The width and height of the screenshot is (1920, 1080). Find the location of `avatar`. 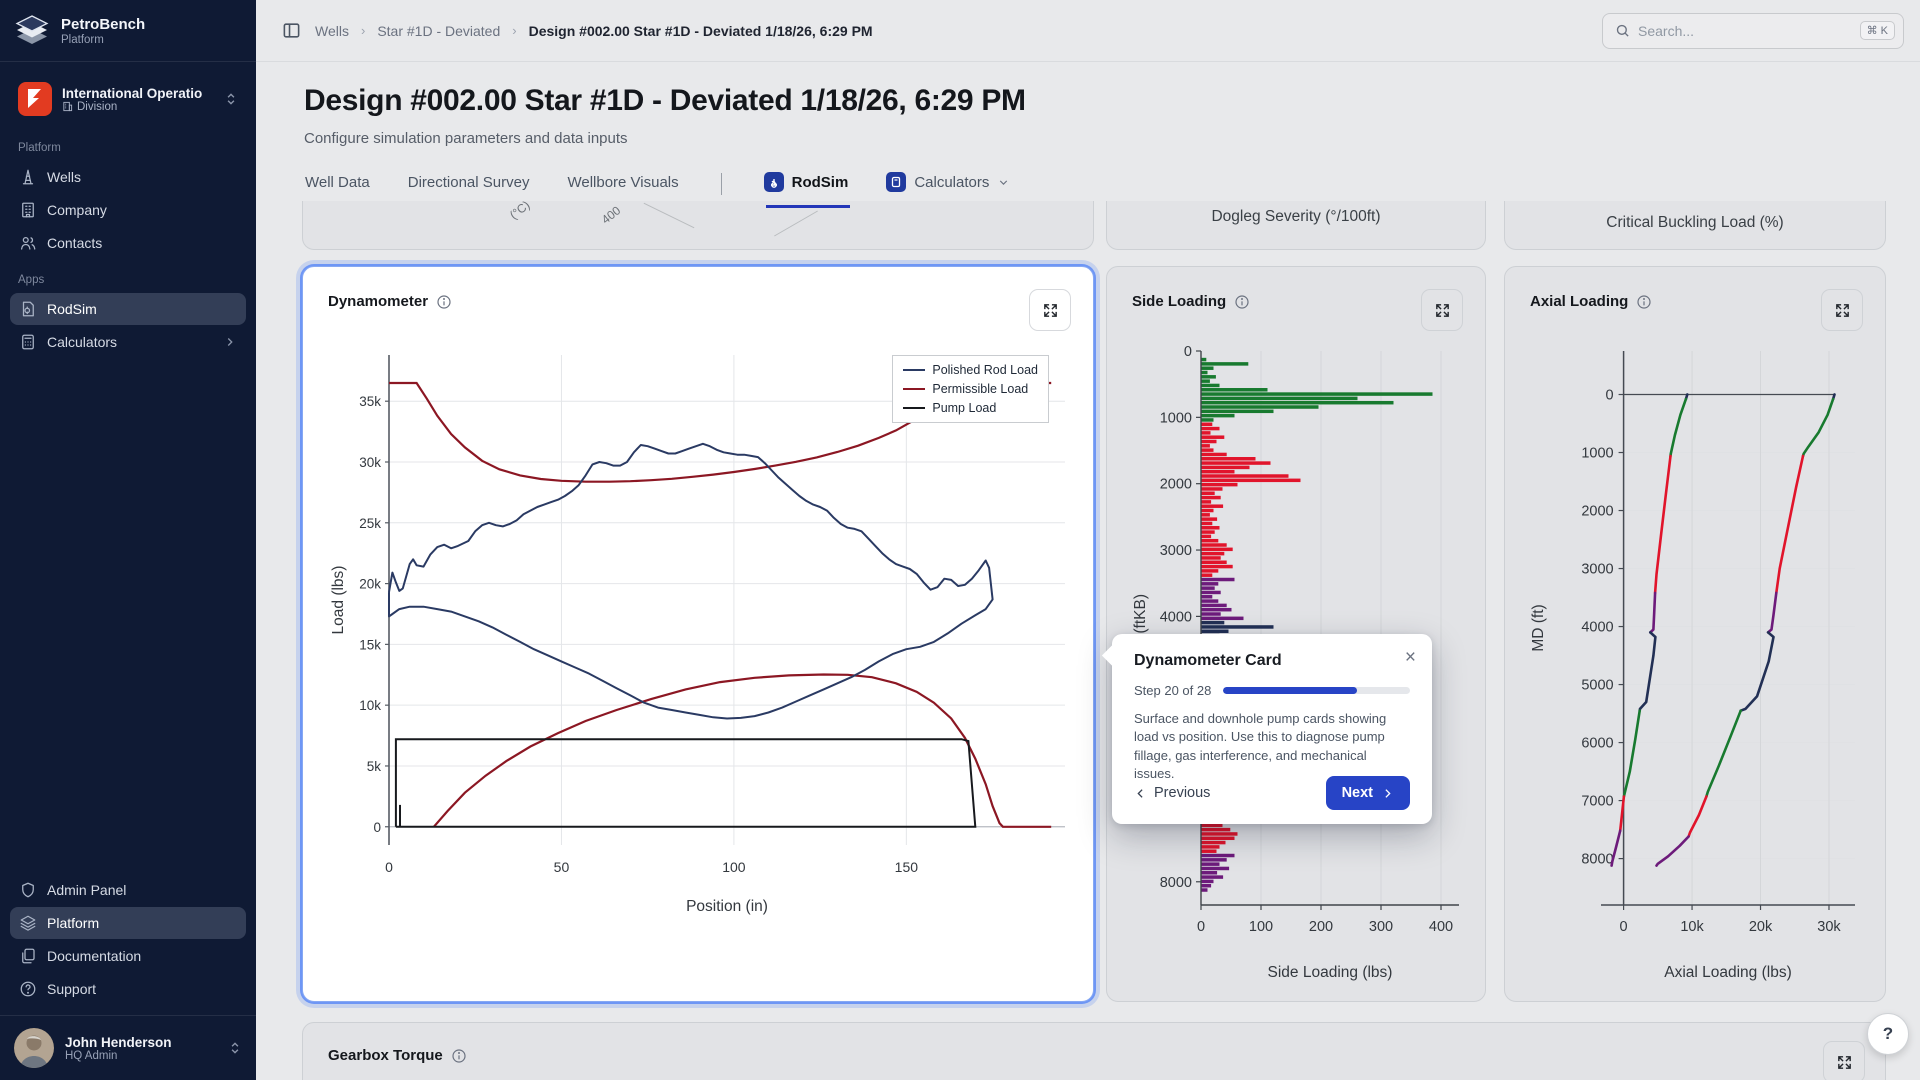

avatar is located at coordinates (34, 1048).